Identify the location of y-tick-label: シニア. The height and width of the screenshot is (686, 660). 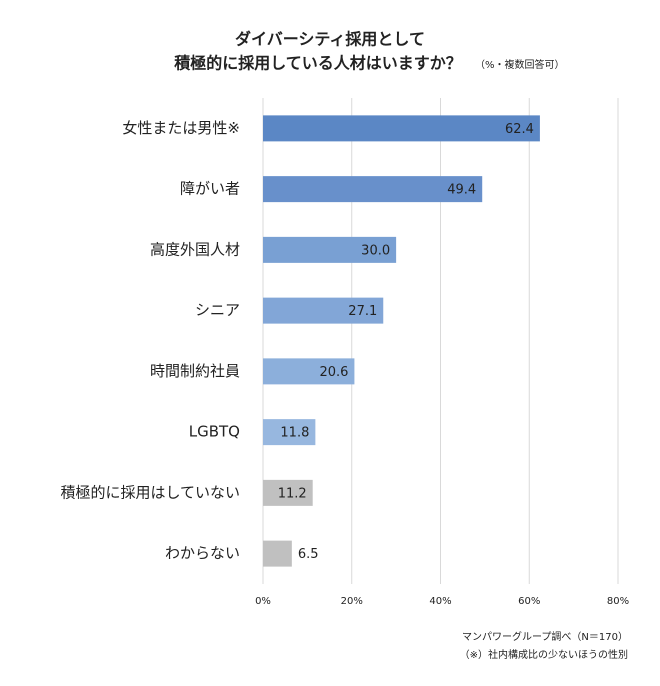
(217, 310).